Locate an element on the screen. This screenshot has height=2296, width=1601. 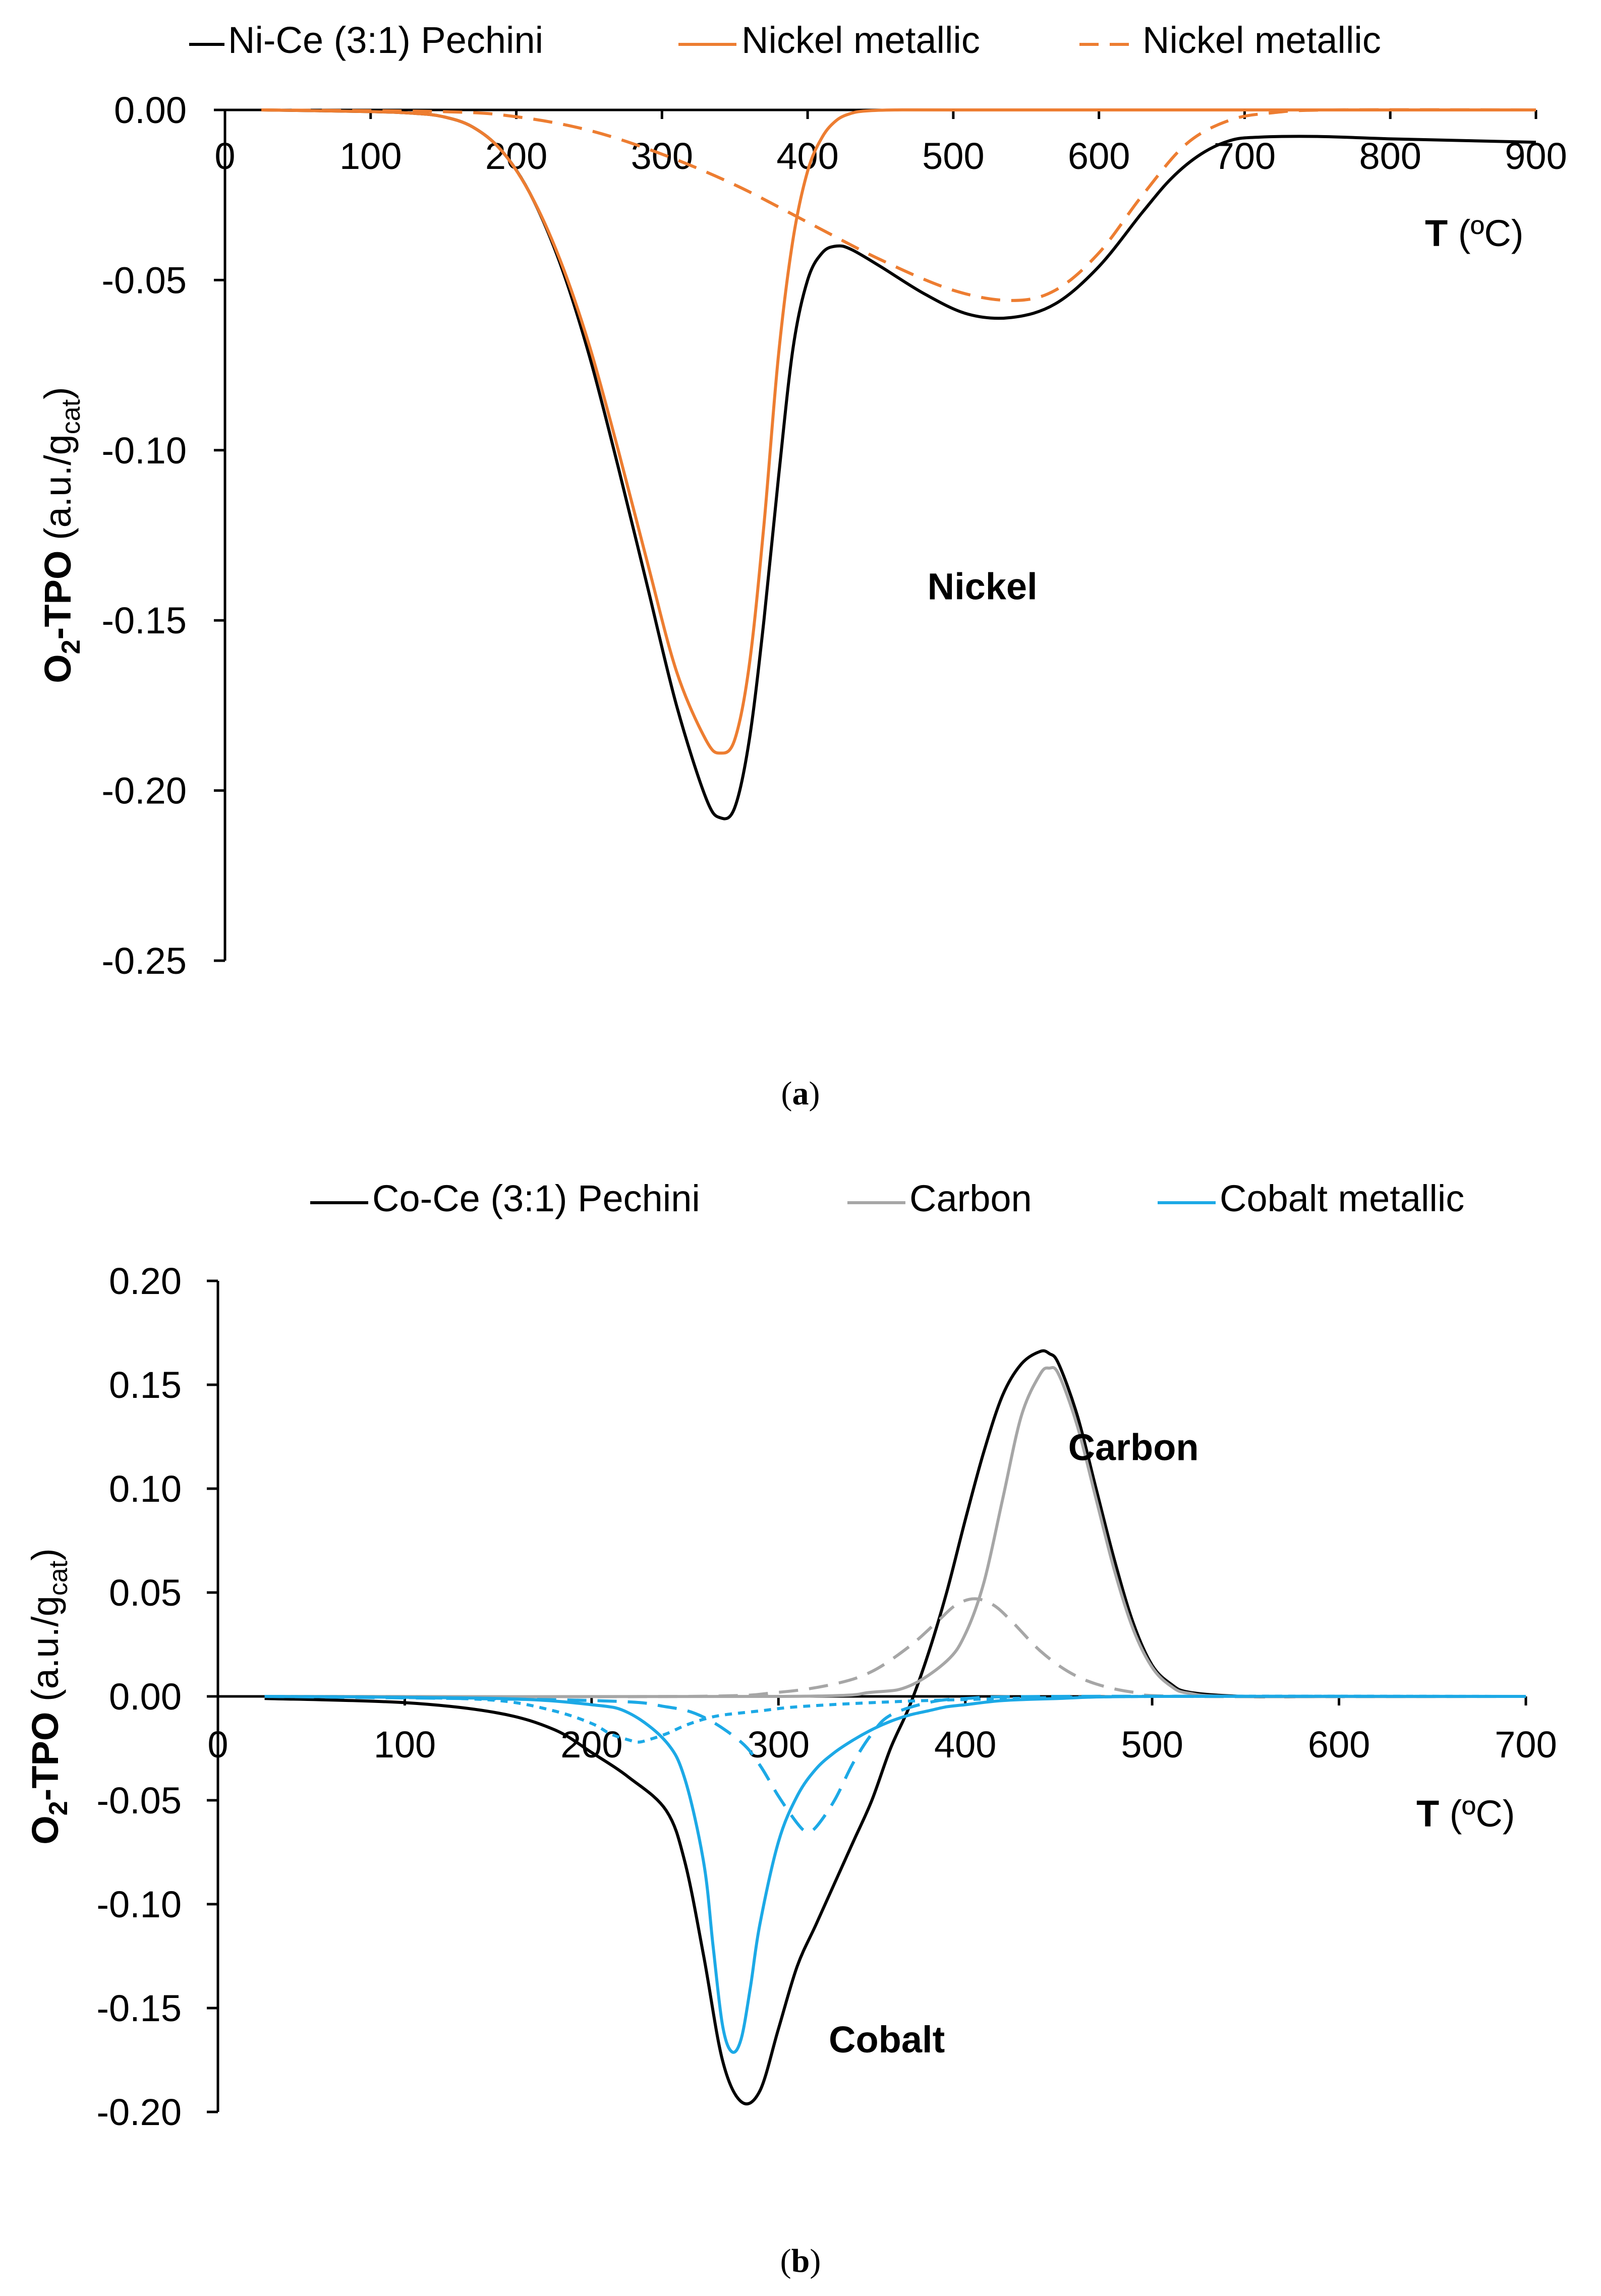
legend-label-a-0: Ni-Ce (3:1) Pechini is located at coordinates (385, 40).